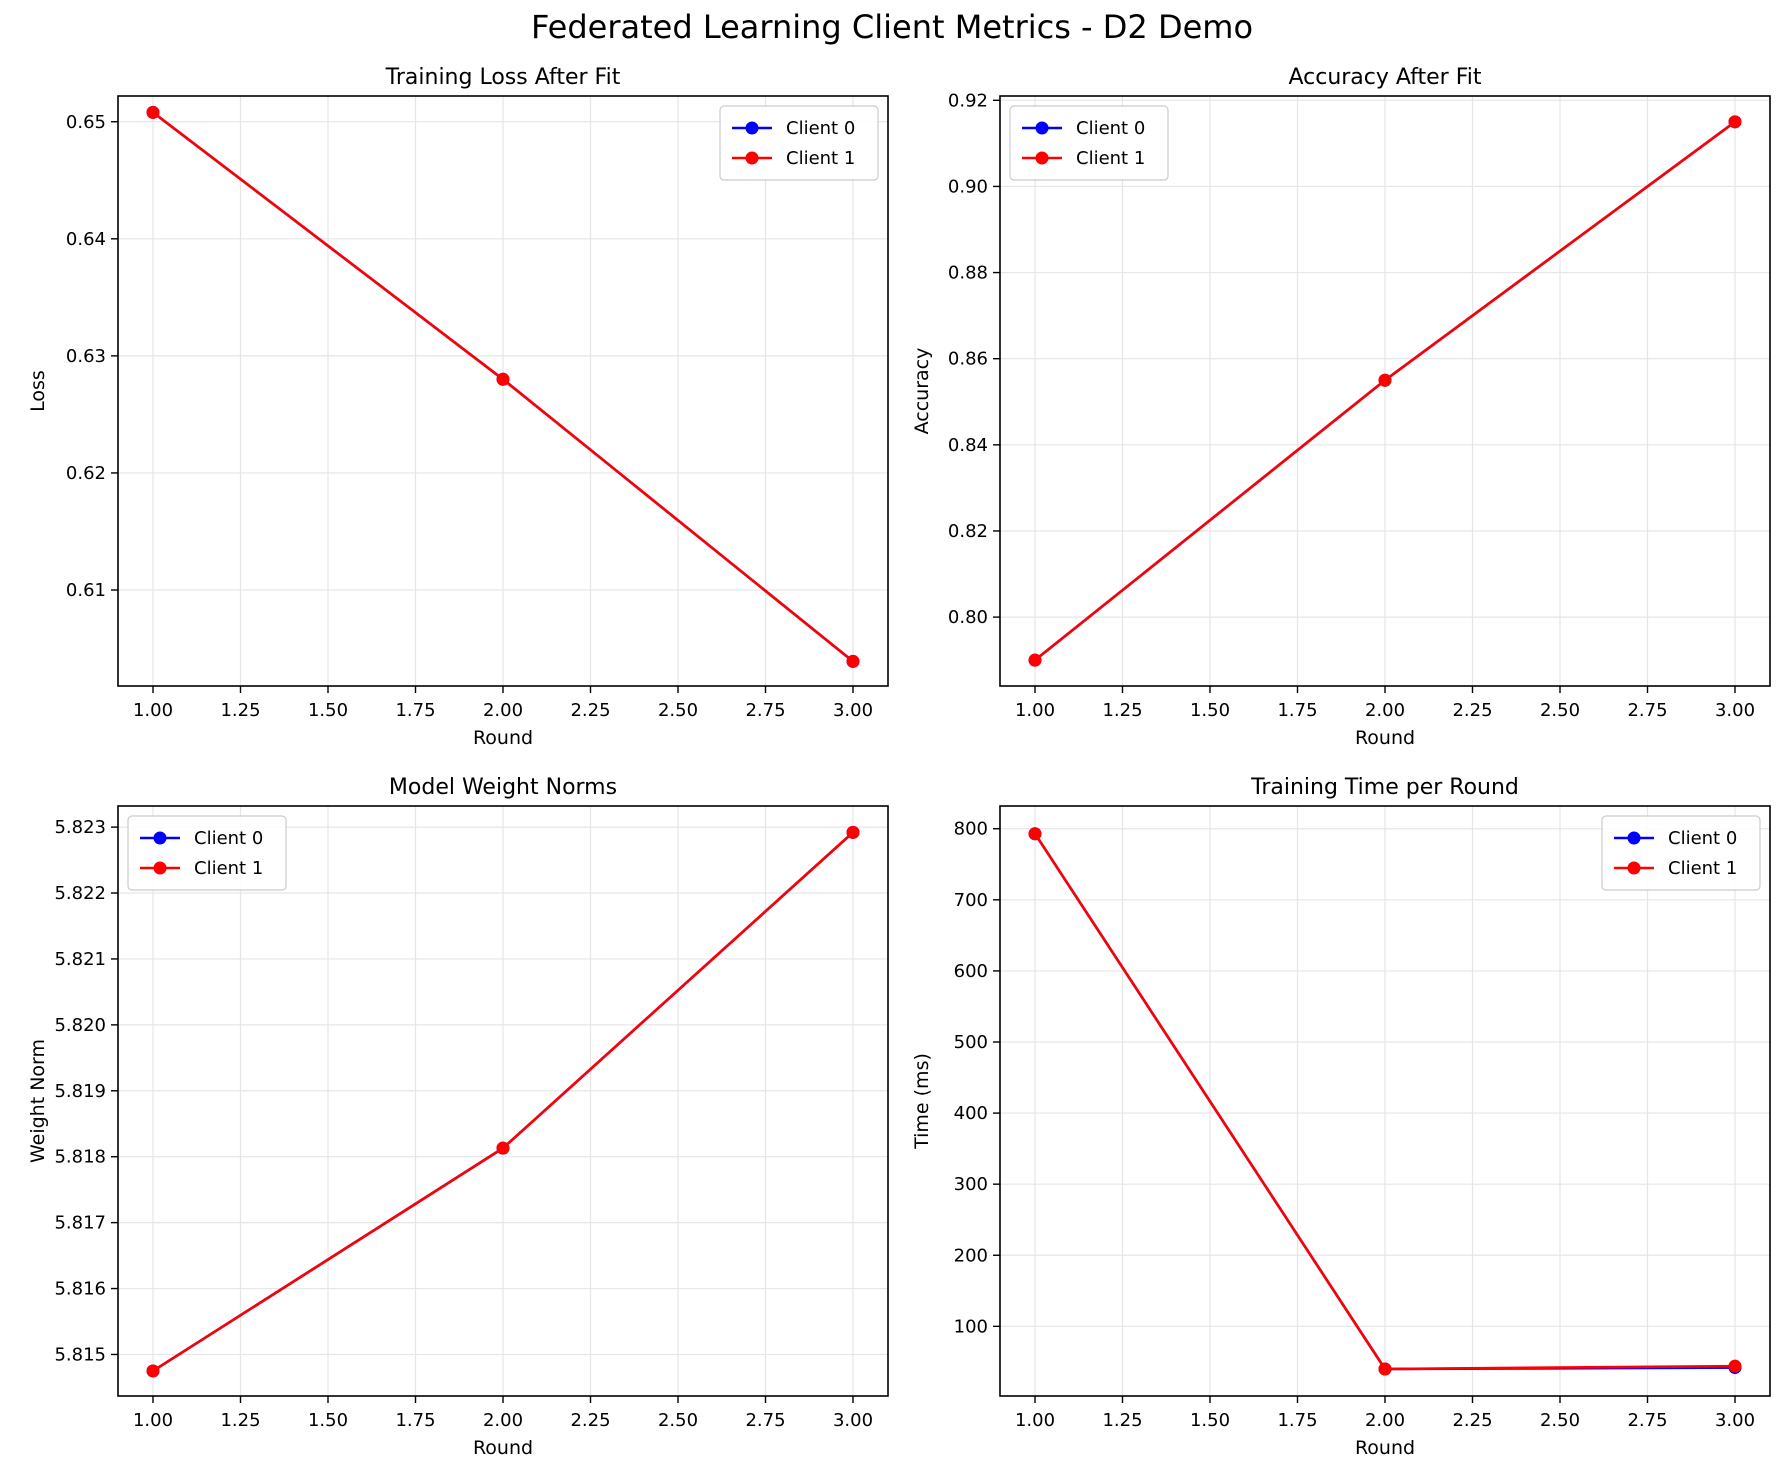  What do you see at coordinates (86, 590) in the screenshot?
I see `training-loss-ytick-label: 0.61` at bounding box center [86, 590].